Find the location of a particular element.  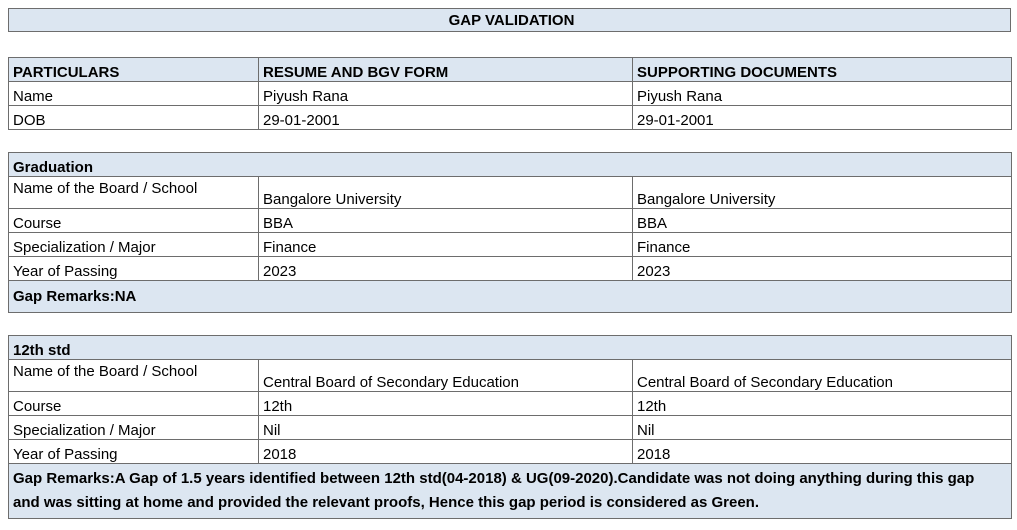

document-value: Bangalore University is located at coordinates (822, 192).